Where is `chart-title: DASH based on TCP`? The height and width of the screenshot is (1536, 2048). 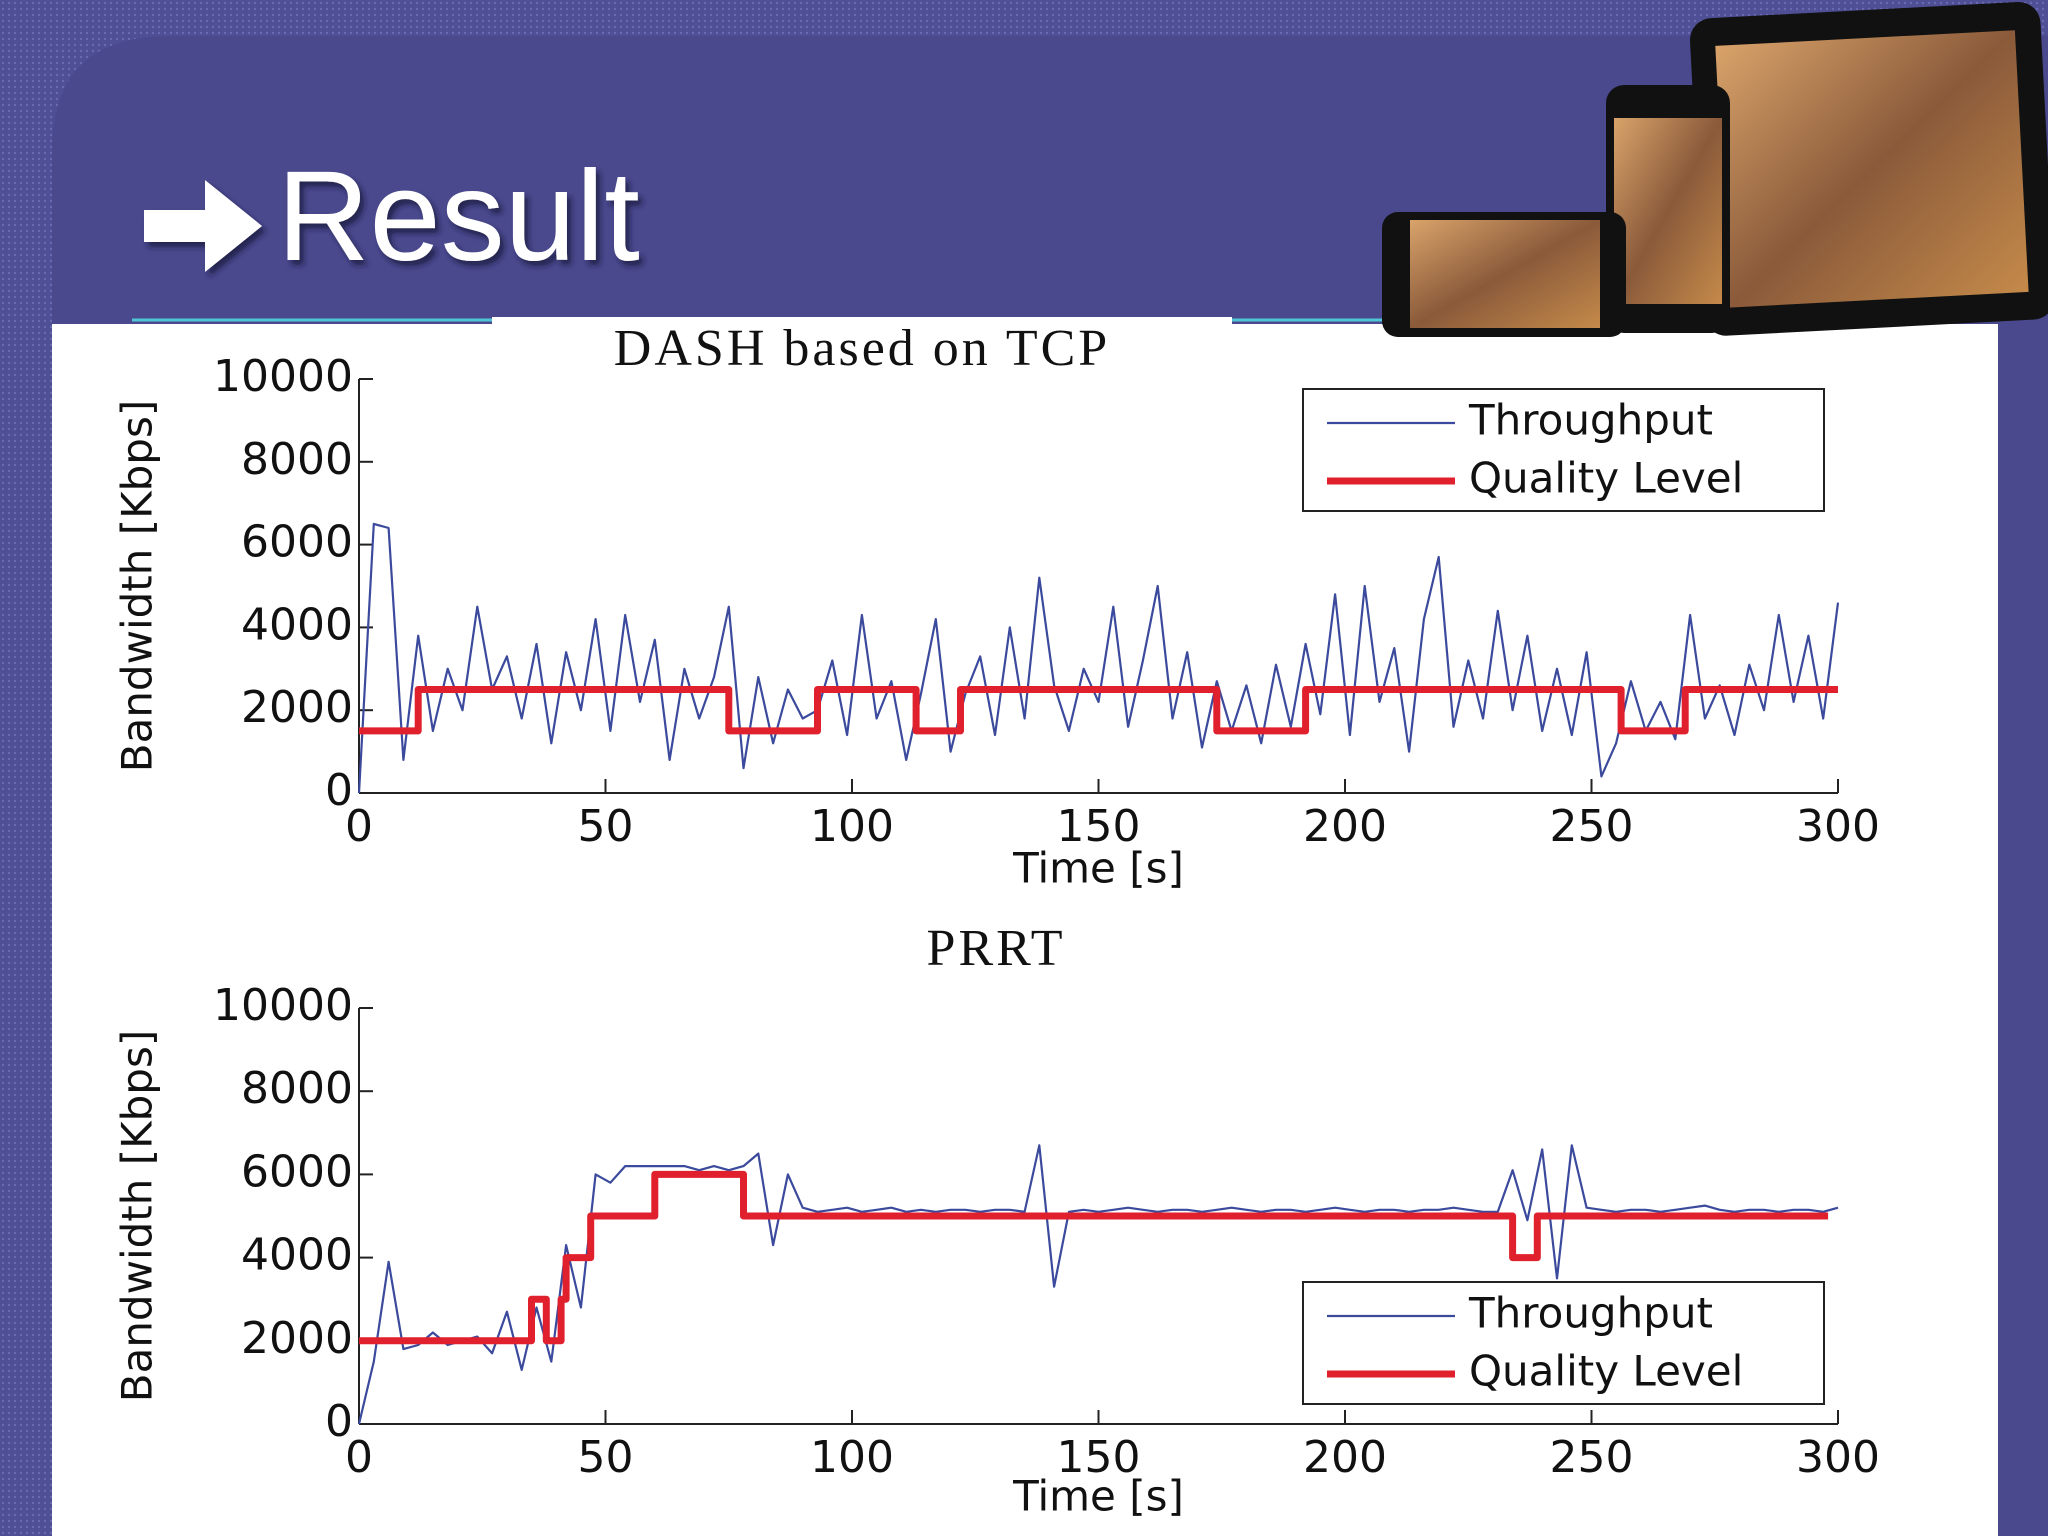
chart-title: DASH based on TCP is located at coordinates (862, 348).